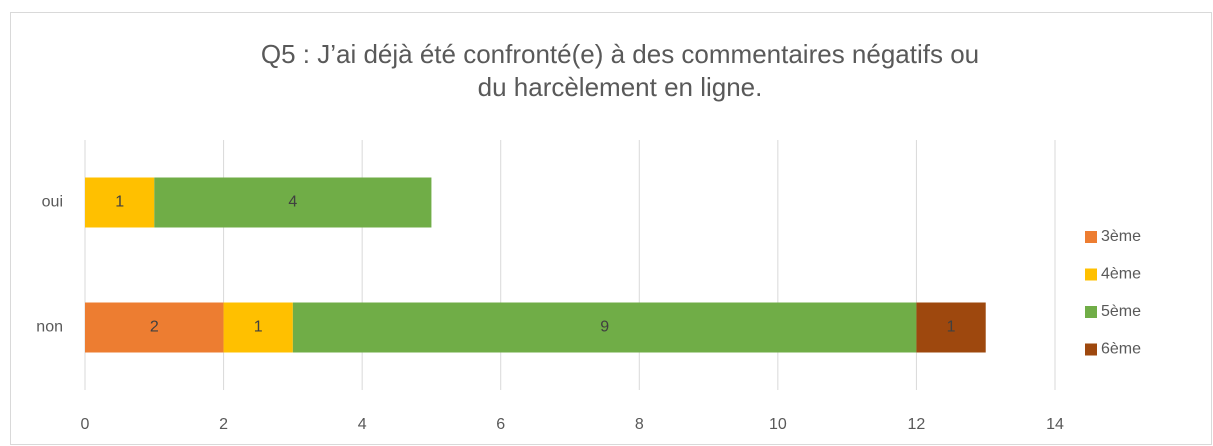 This screenshot has height=446, width=1213. Describe the element at coordinates (362, 424) in the screenshot. I see `x-tick-label: 4` at that location.